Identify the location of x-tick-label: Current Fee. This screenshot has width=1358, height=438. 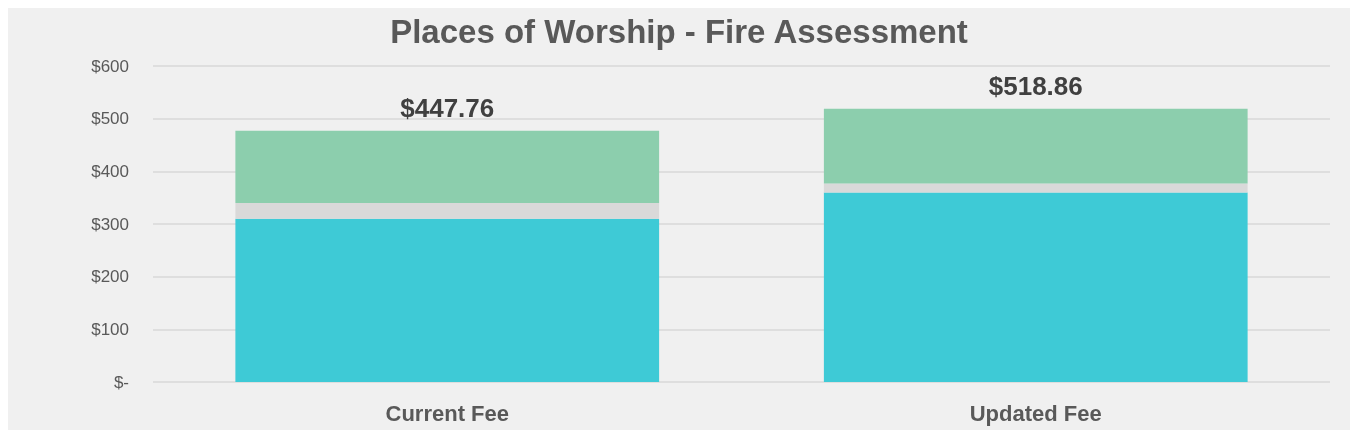
(447, 413).